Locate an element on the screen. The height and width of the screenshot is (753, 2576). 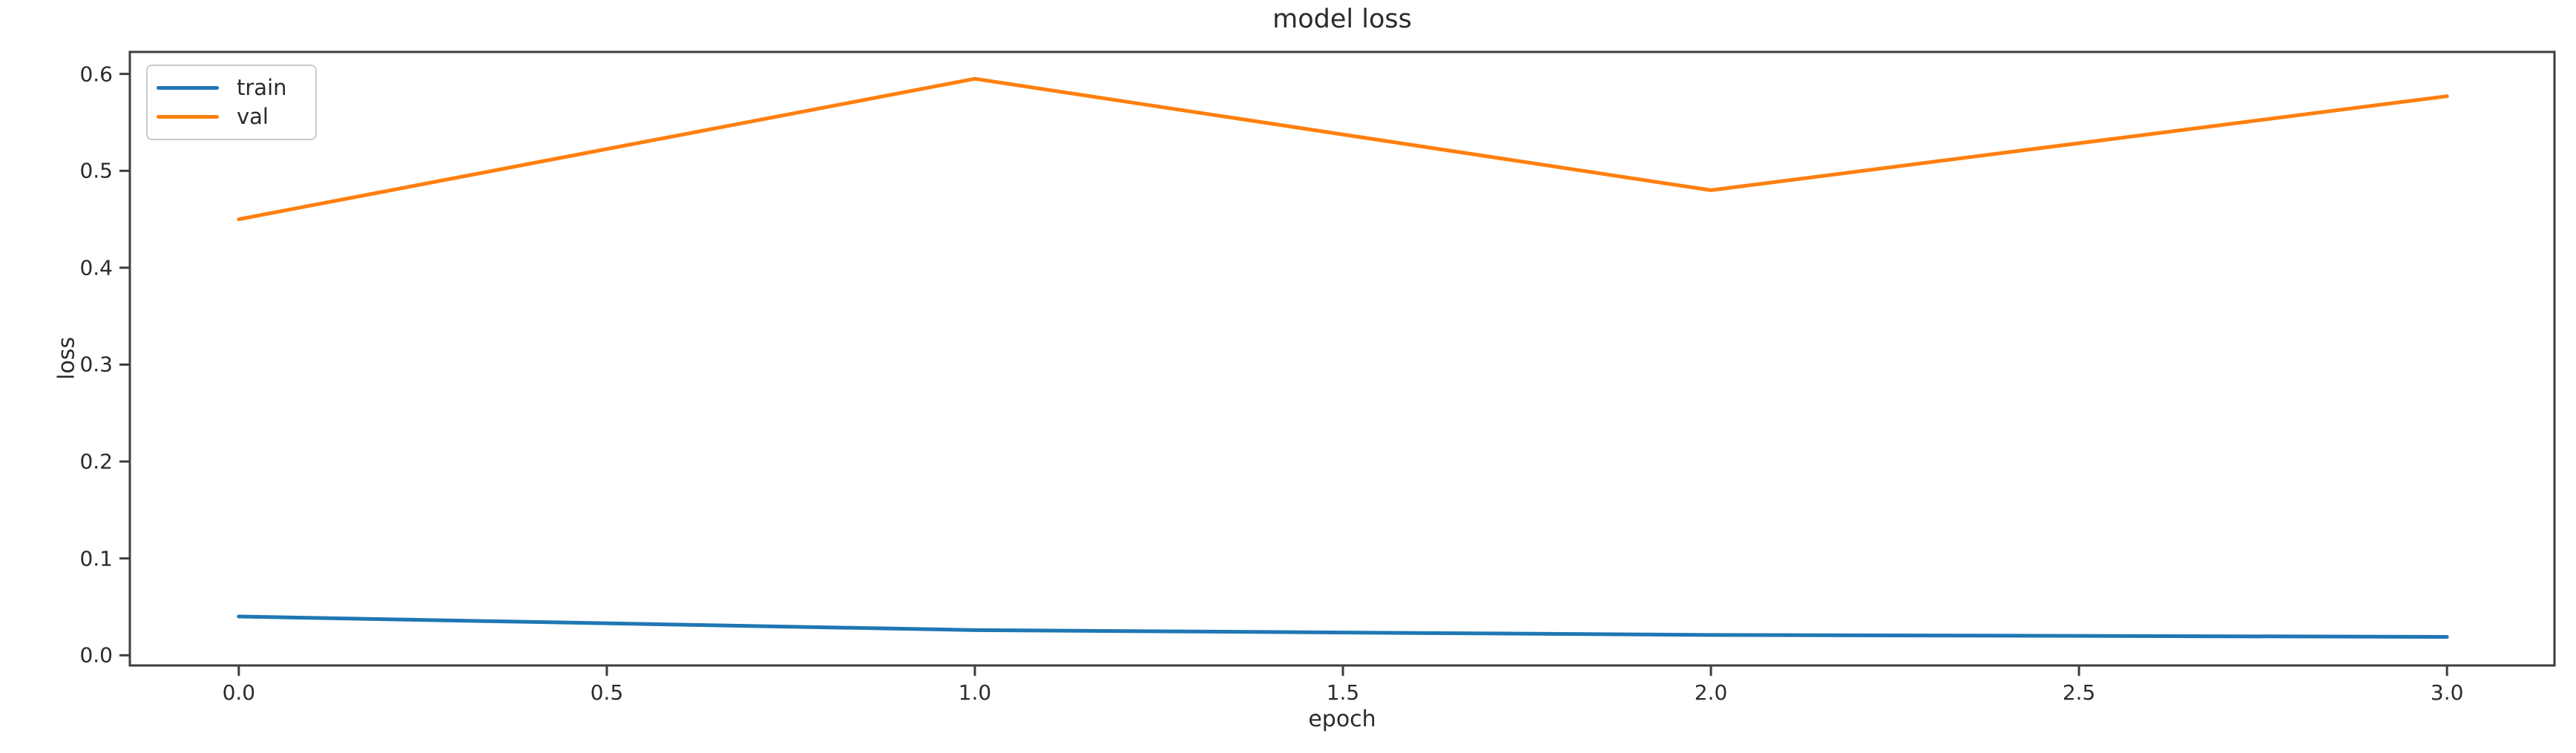
x-tick-label-0.5: 0.5 is located at coordinates (607, 692).